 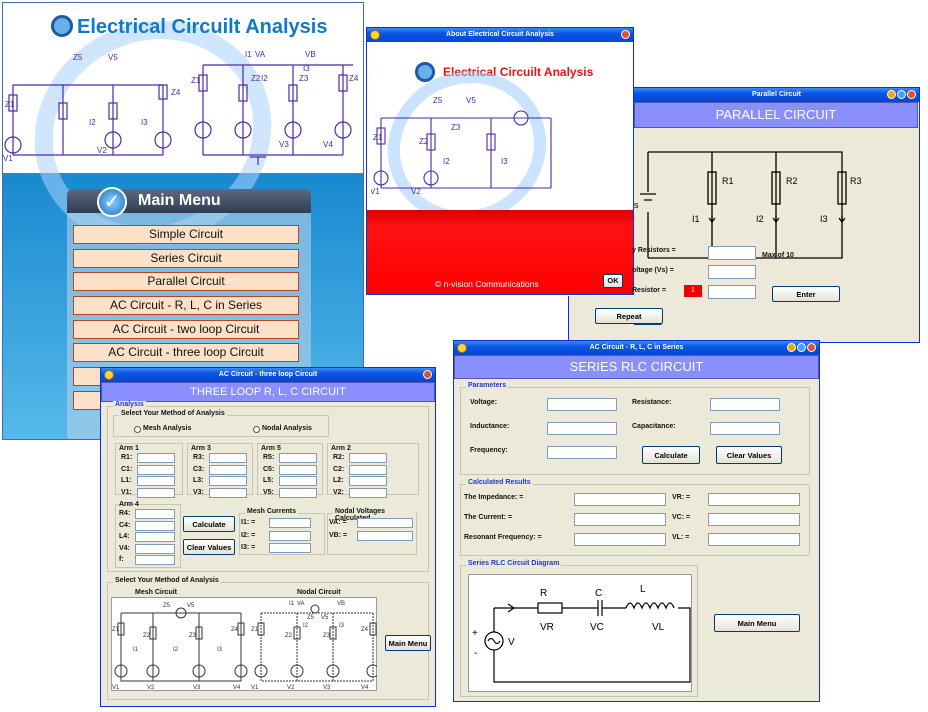 I want to click on three-title: AC Circuit - three loop Circuit, so click(x=268, y=374).